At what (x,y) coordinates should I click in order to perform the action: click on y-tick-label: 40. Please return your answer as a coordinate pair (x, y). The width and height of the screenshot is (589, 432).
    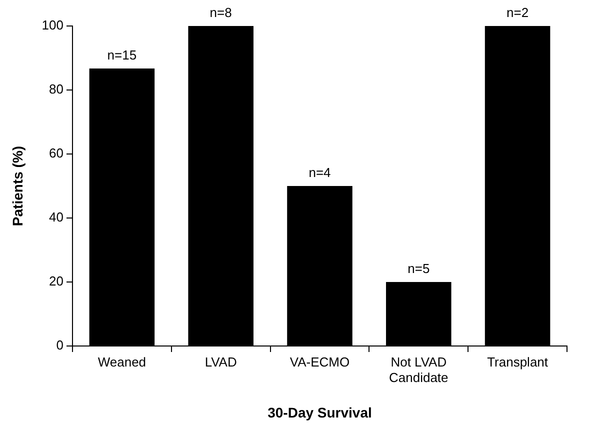
    Looking at the image, I should click on (56, 217).